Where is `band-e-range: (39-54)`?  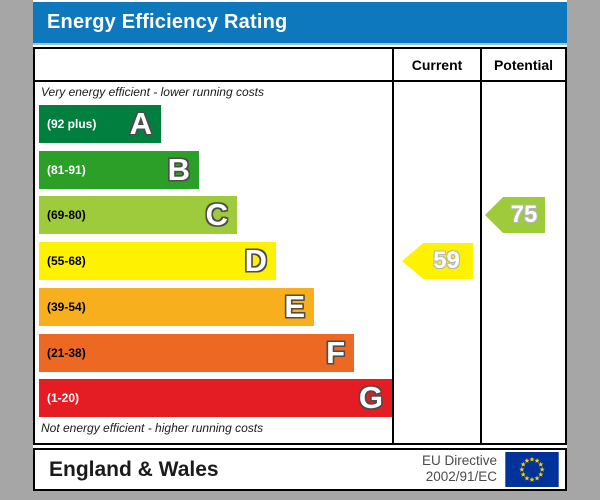
band-e-range: (39-54) is located at coordinates (66, 307).